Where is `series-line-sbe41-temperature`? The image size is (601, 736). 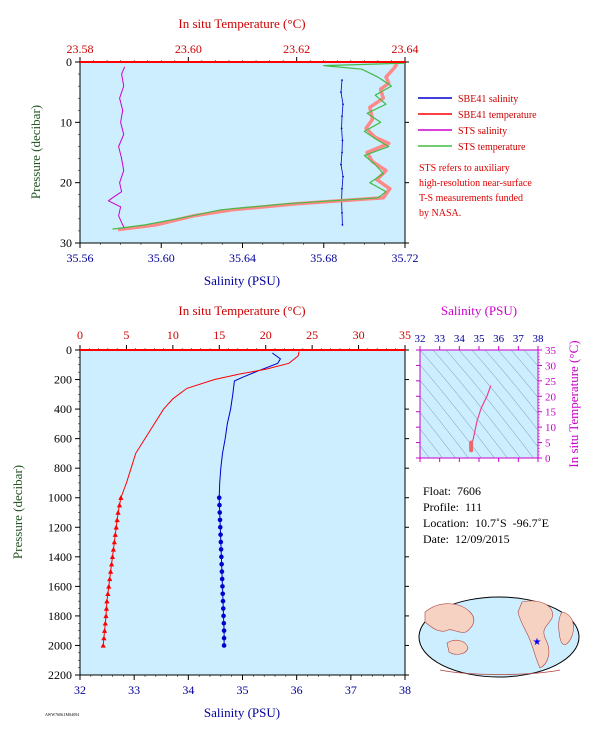
series-line-sbe41-temperature is located at coordinates (258, 147).